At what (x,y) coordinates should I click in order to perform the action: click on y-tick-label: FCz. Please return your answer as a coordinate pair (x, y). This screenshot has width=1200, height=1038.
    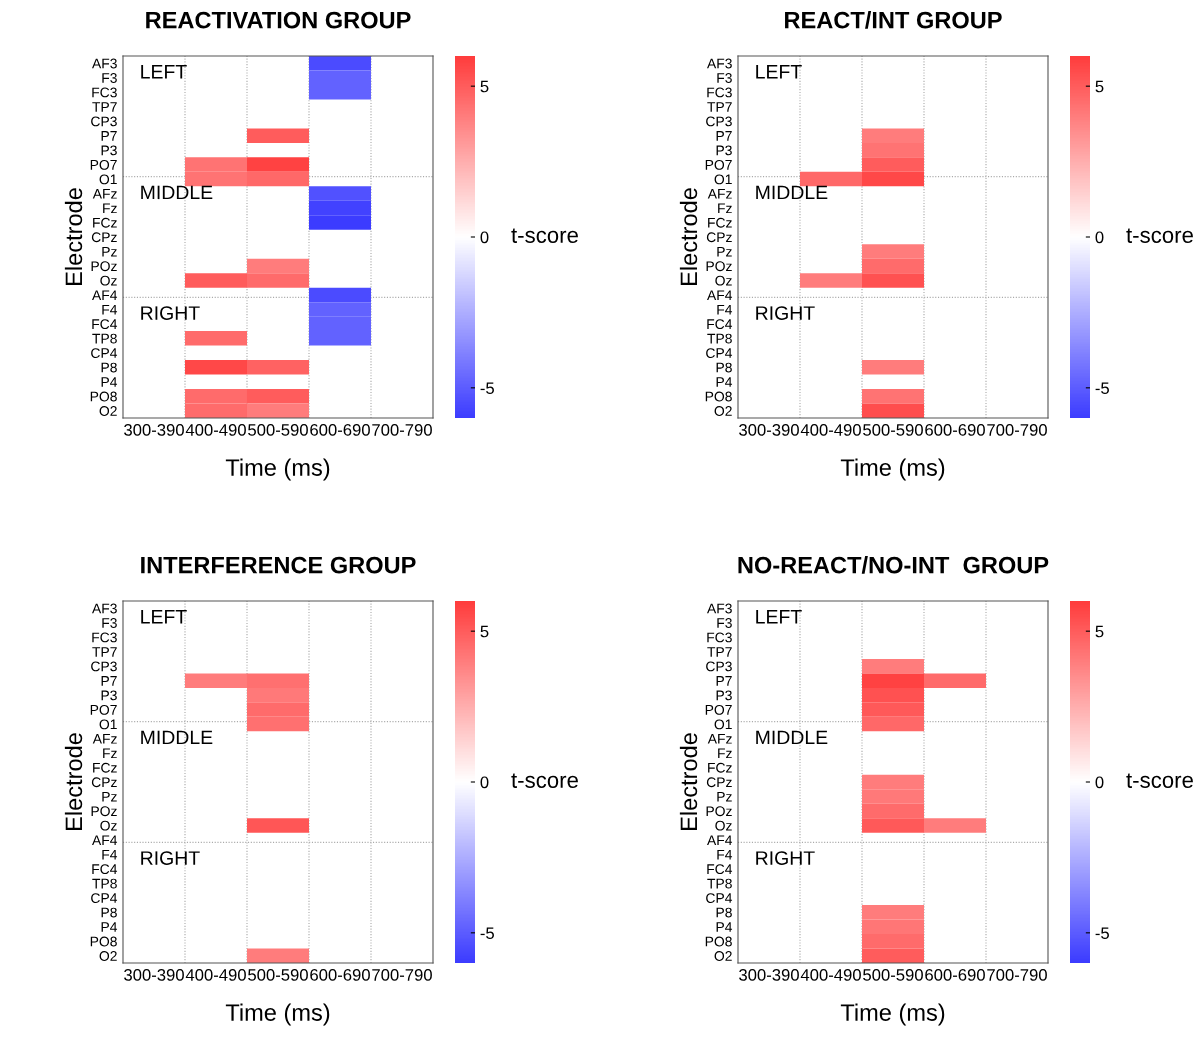
    Looking at the image, I should click on (105, 767).